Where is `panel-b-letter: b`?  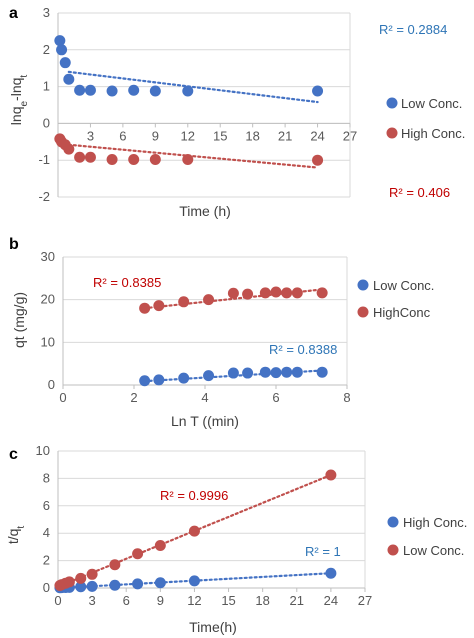
panel-b-letter: b is located at coordinates (14, 244).